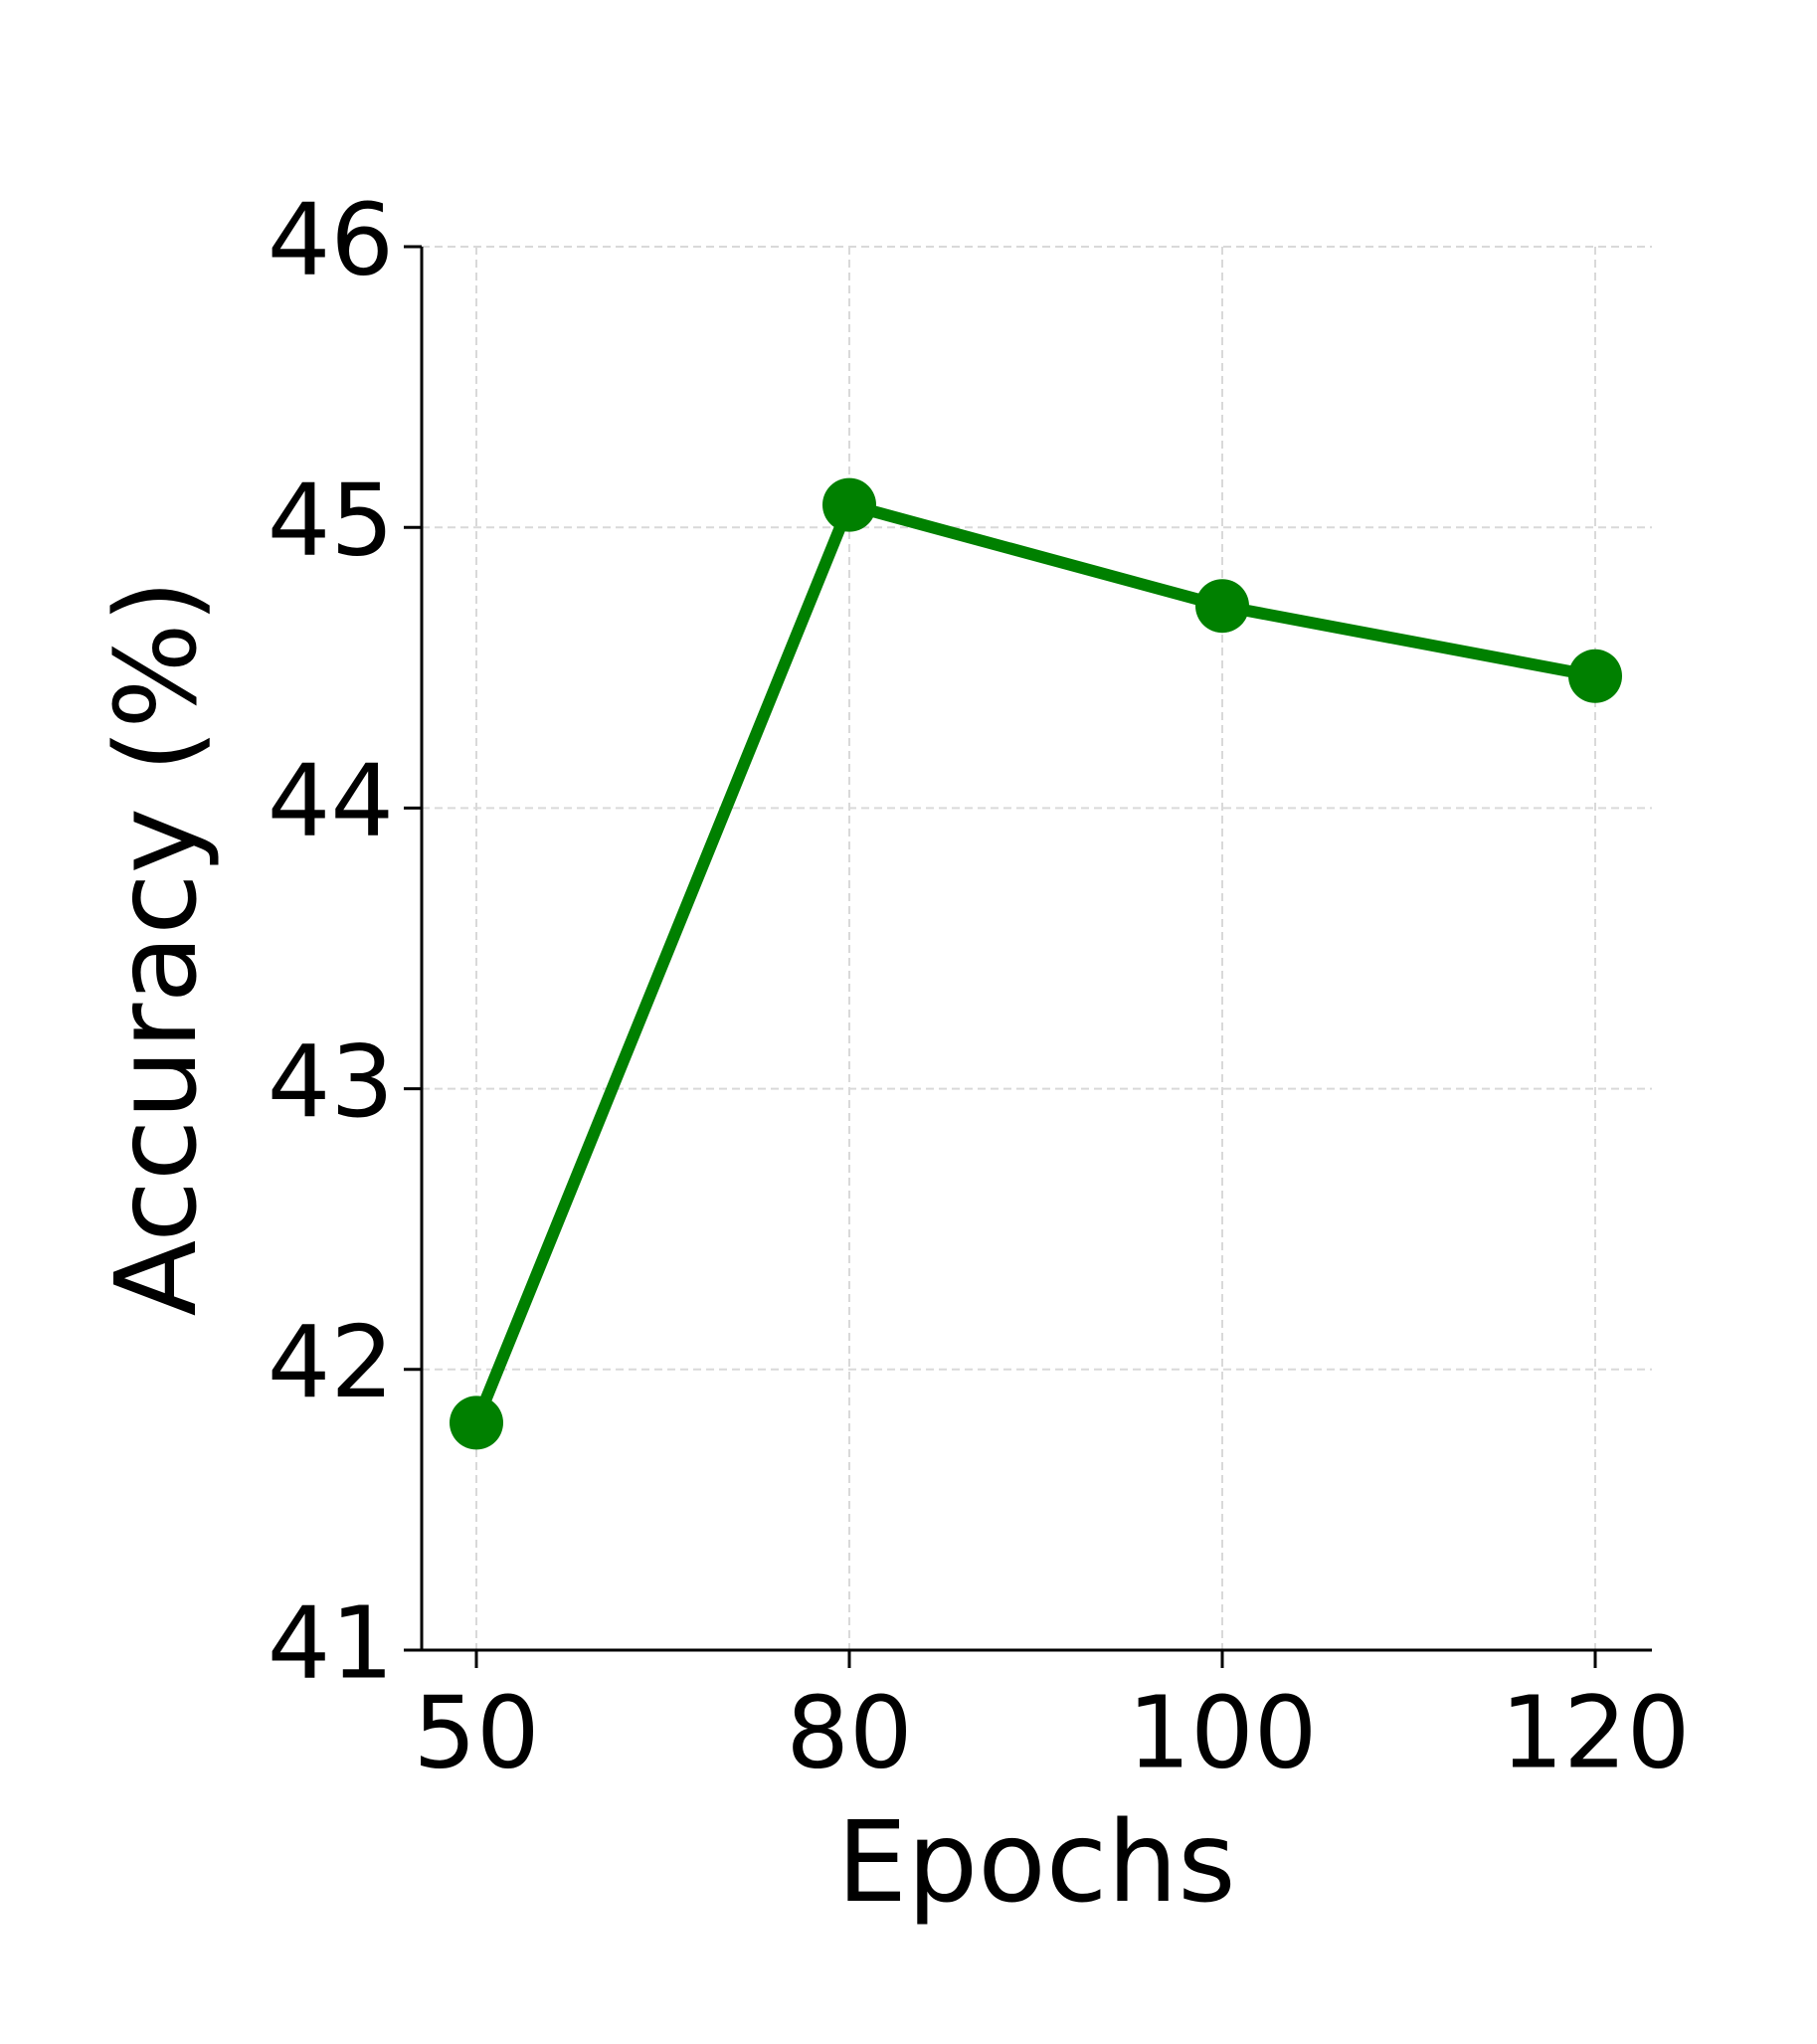  Describe the element at coordinates (331, 801) in the screenshot. I see `y-tick-label: 44` at that location.